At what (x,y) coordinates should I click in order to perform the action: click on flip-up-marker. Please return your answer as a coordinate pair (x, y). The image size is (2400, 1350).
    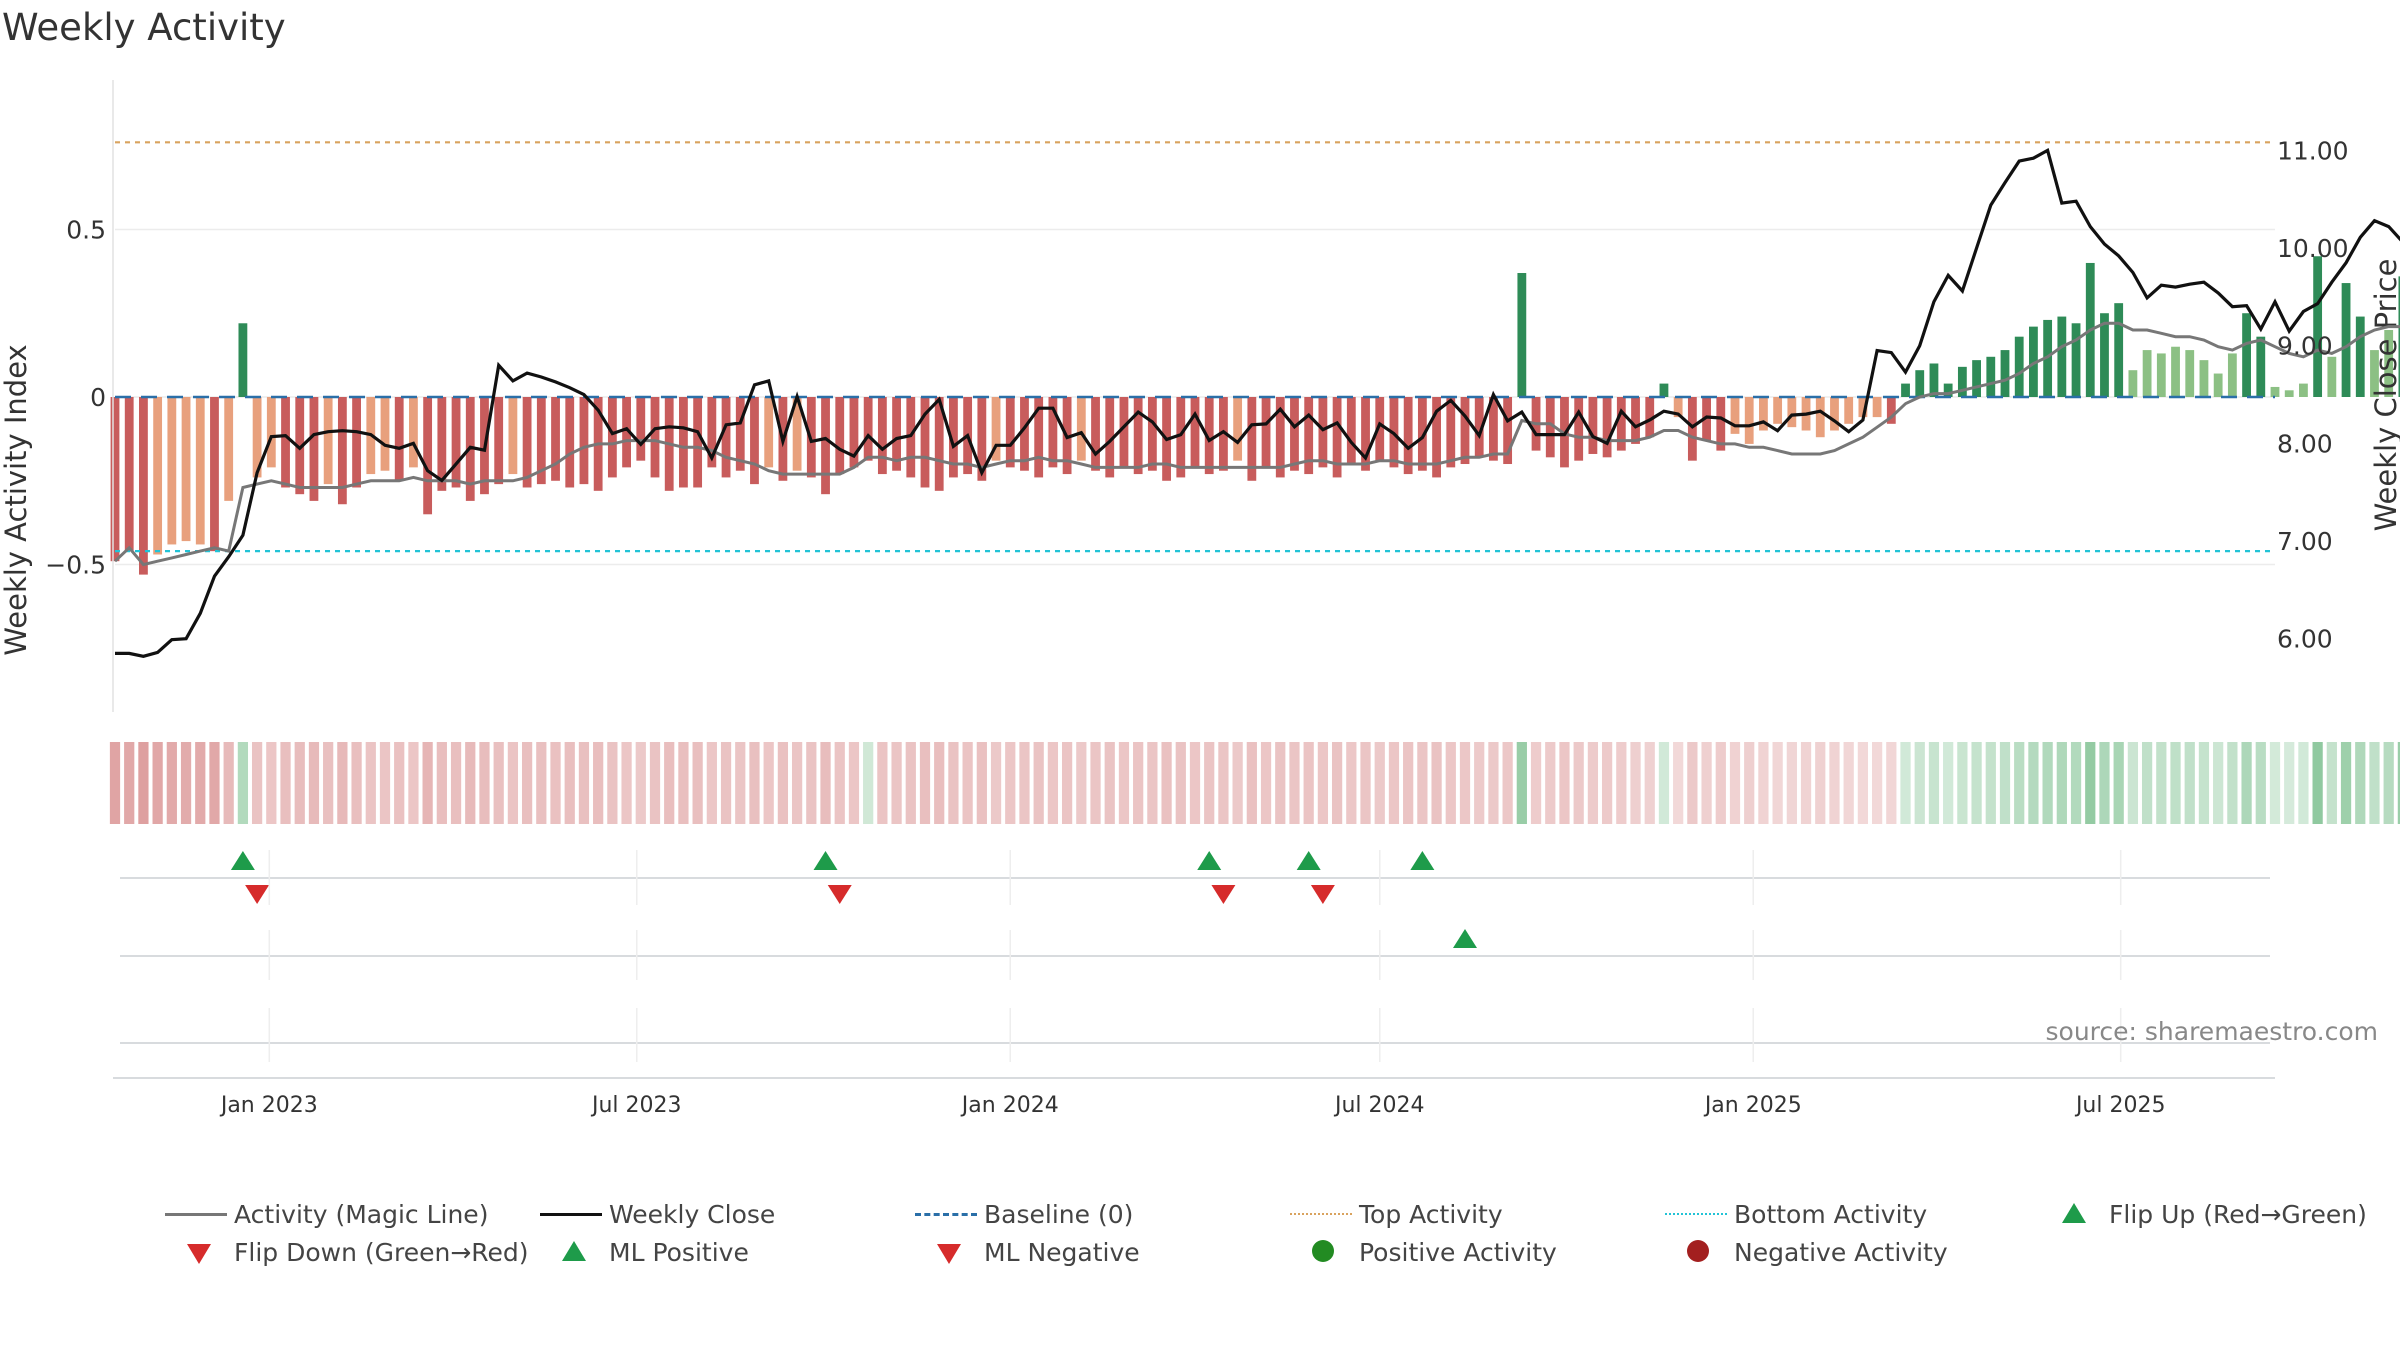
    Looking at the image, I should click on (825, 860).